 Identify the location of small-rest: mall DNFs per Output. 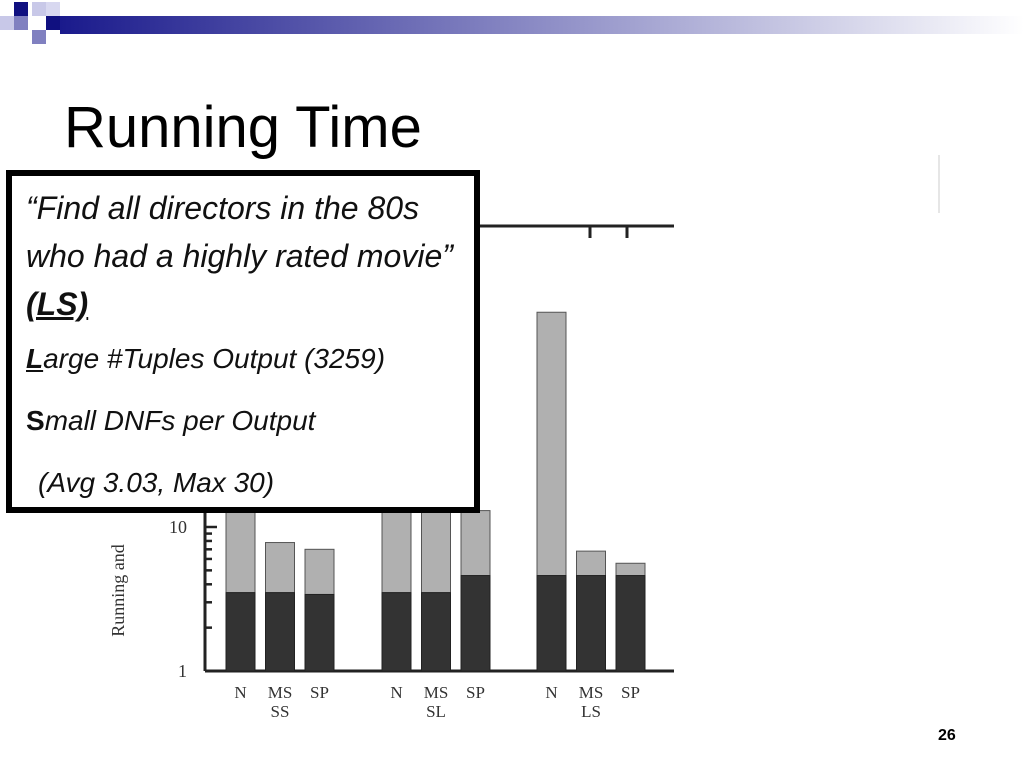
(180, 420).